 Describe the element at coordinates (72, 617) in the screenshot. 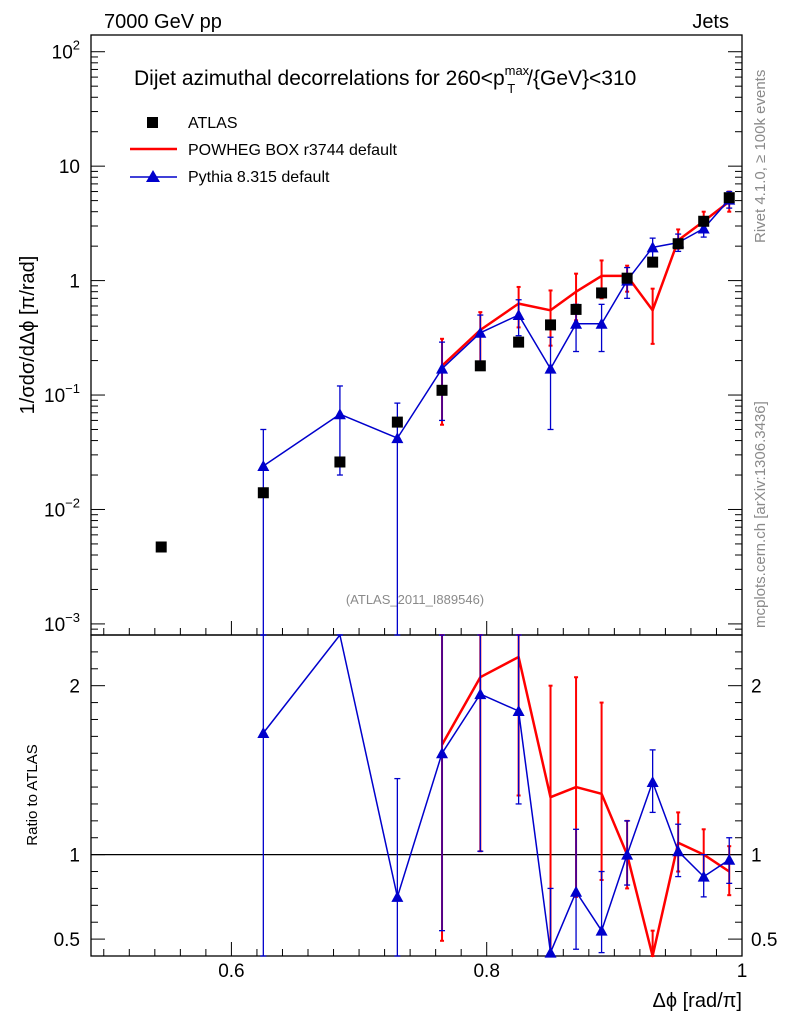

I see `y-tick-label-exp: −3` at that location.